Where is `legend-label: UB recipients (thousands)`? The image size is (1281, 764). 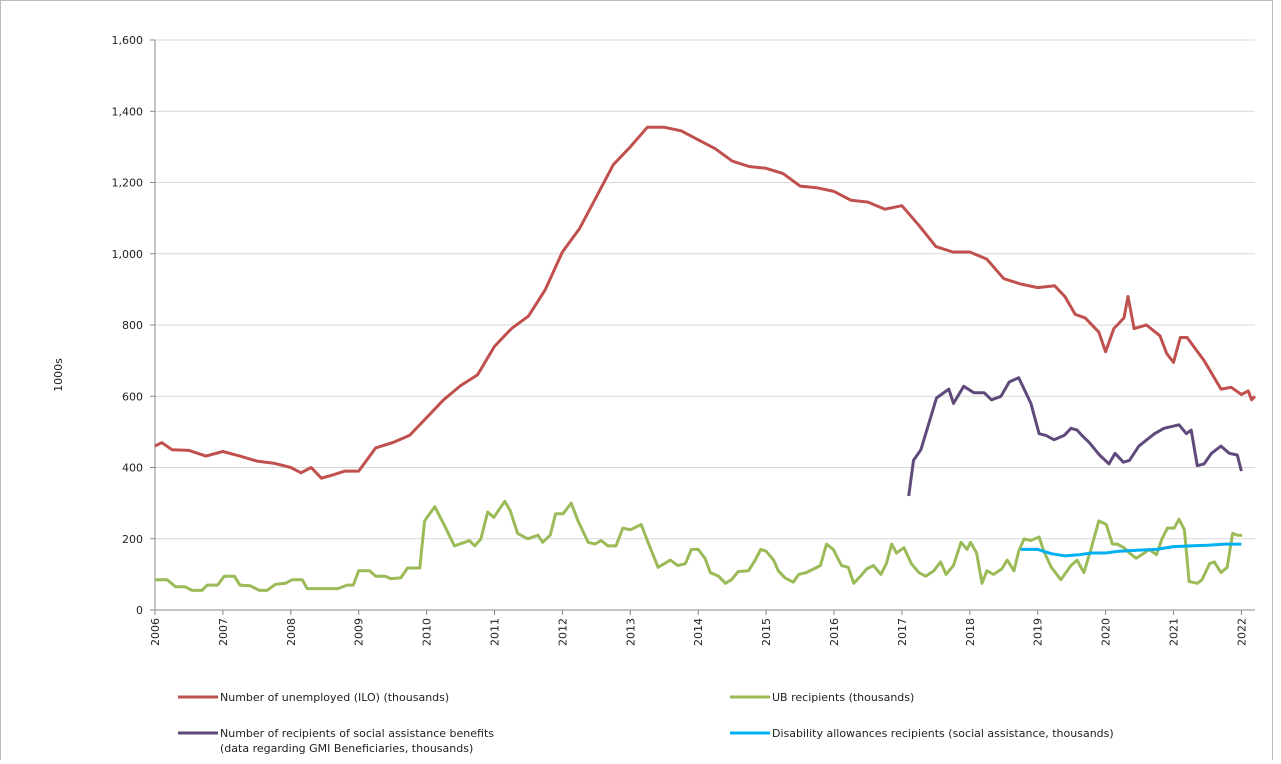
legend-label: UB recipients (thousands) is located at coordinates (843, 697).